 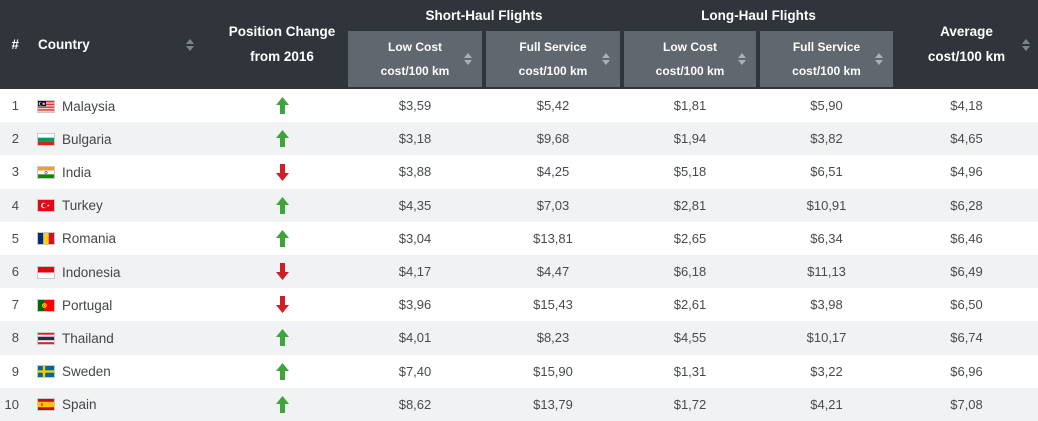 I want to click on country-cell: Spain, so click(x=124, y=404).